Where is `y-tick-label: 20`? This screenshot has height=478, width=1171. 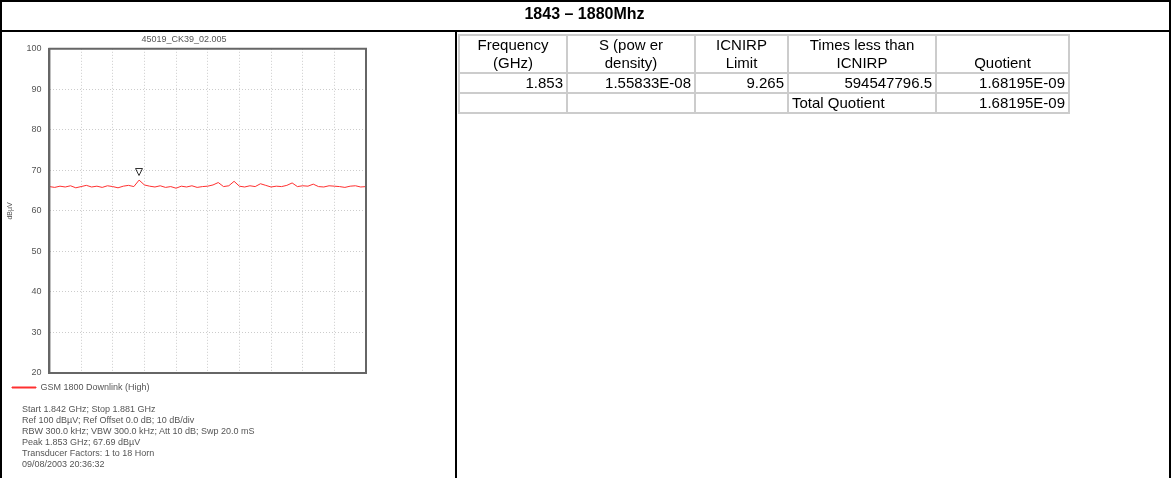
y-tick-label: 20 is located at coordinates (36, 372).